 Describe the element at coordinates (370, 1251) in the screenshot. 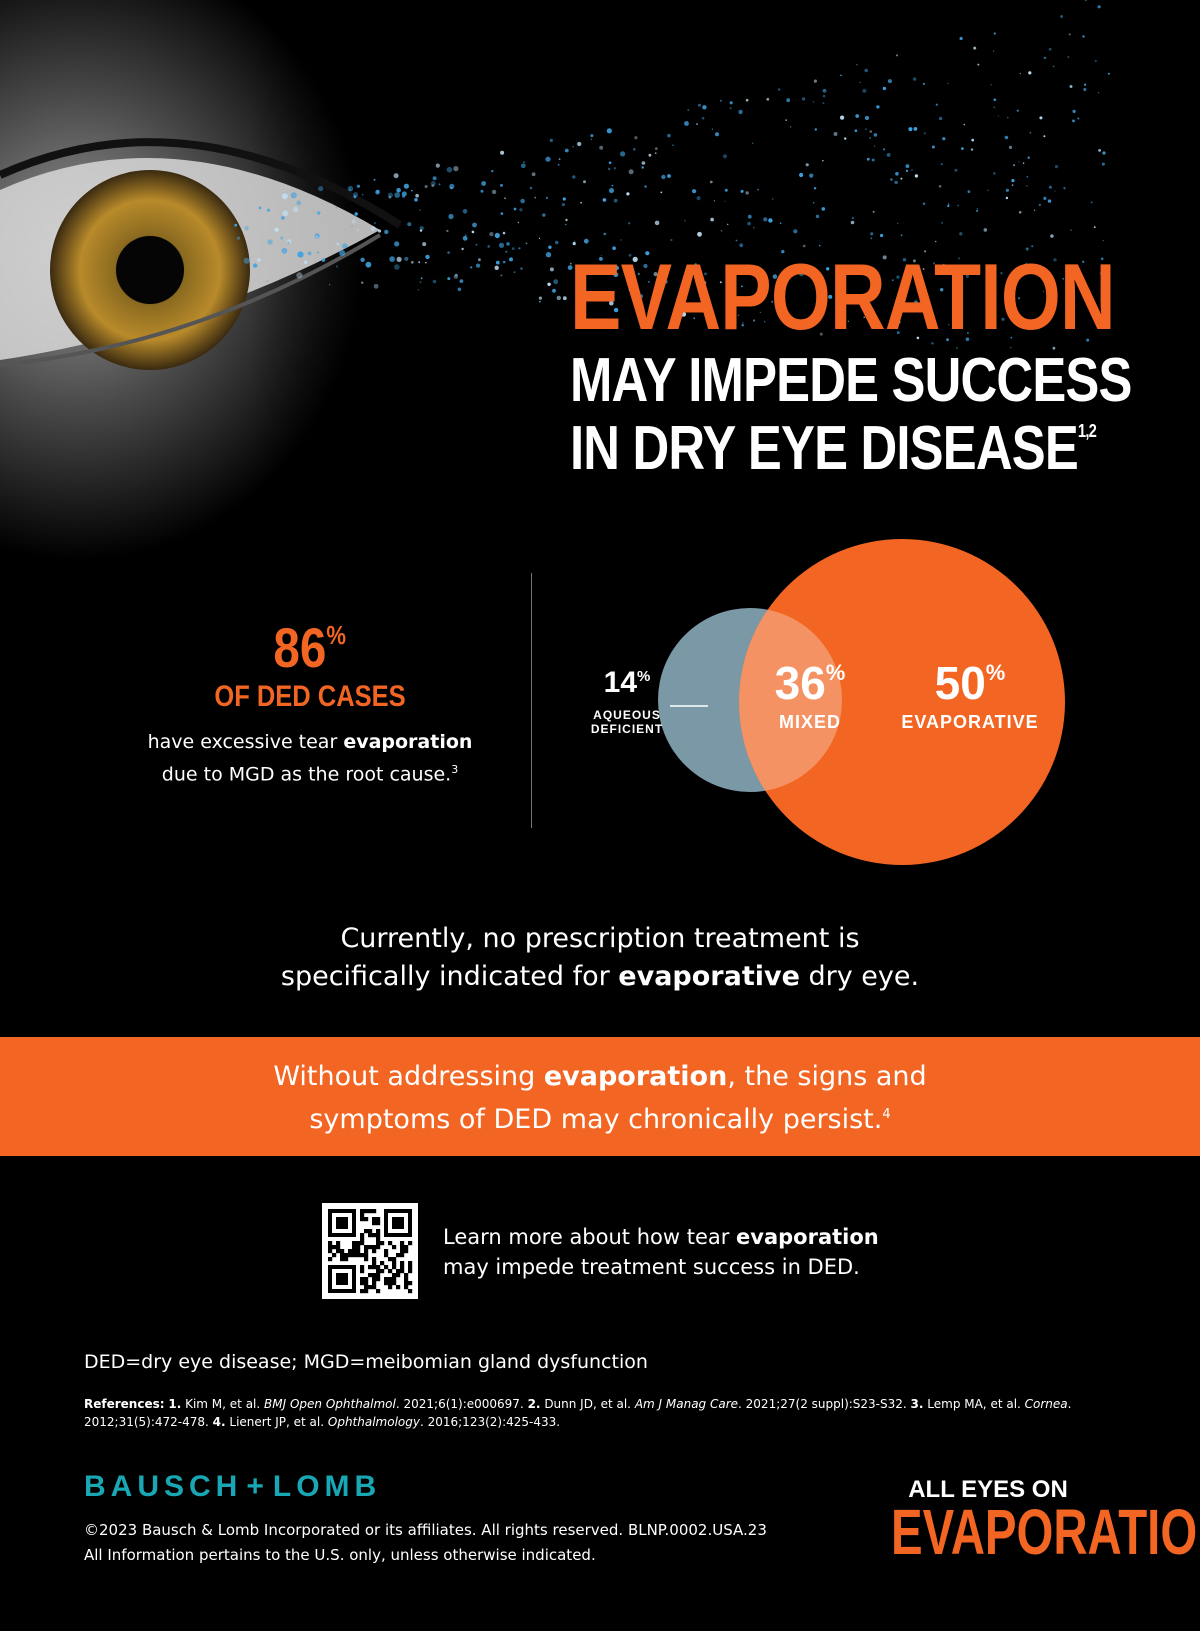

I see `qr-code-icon` at that location.